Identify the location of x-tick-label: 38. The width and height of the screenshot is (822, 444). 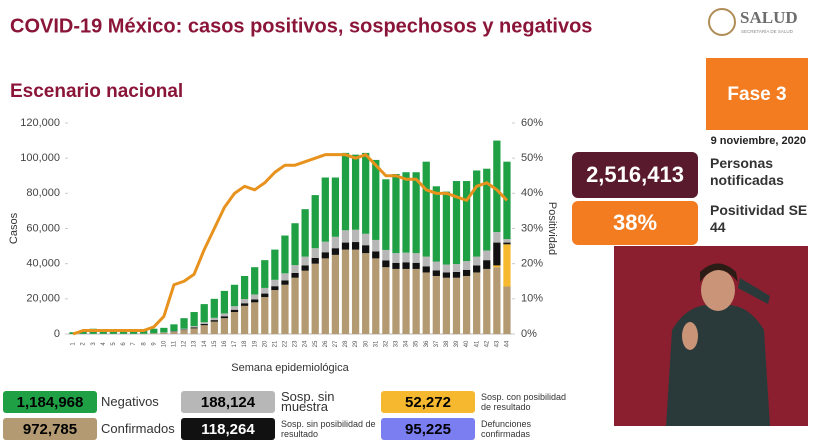
(447, 343).